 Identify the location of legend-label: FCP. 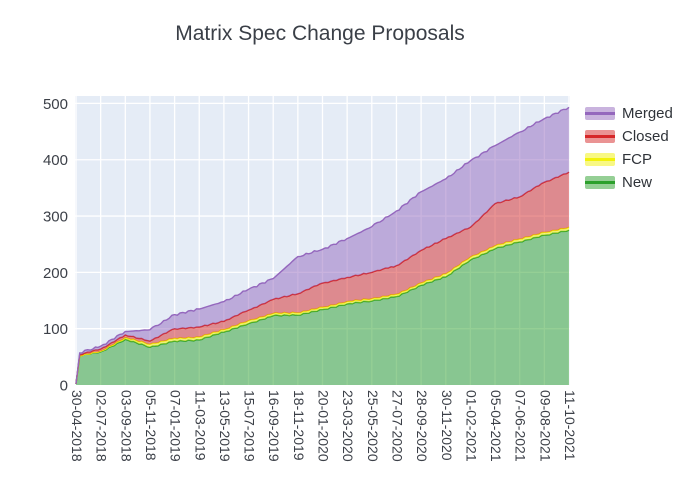
(637, 159).